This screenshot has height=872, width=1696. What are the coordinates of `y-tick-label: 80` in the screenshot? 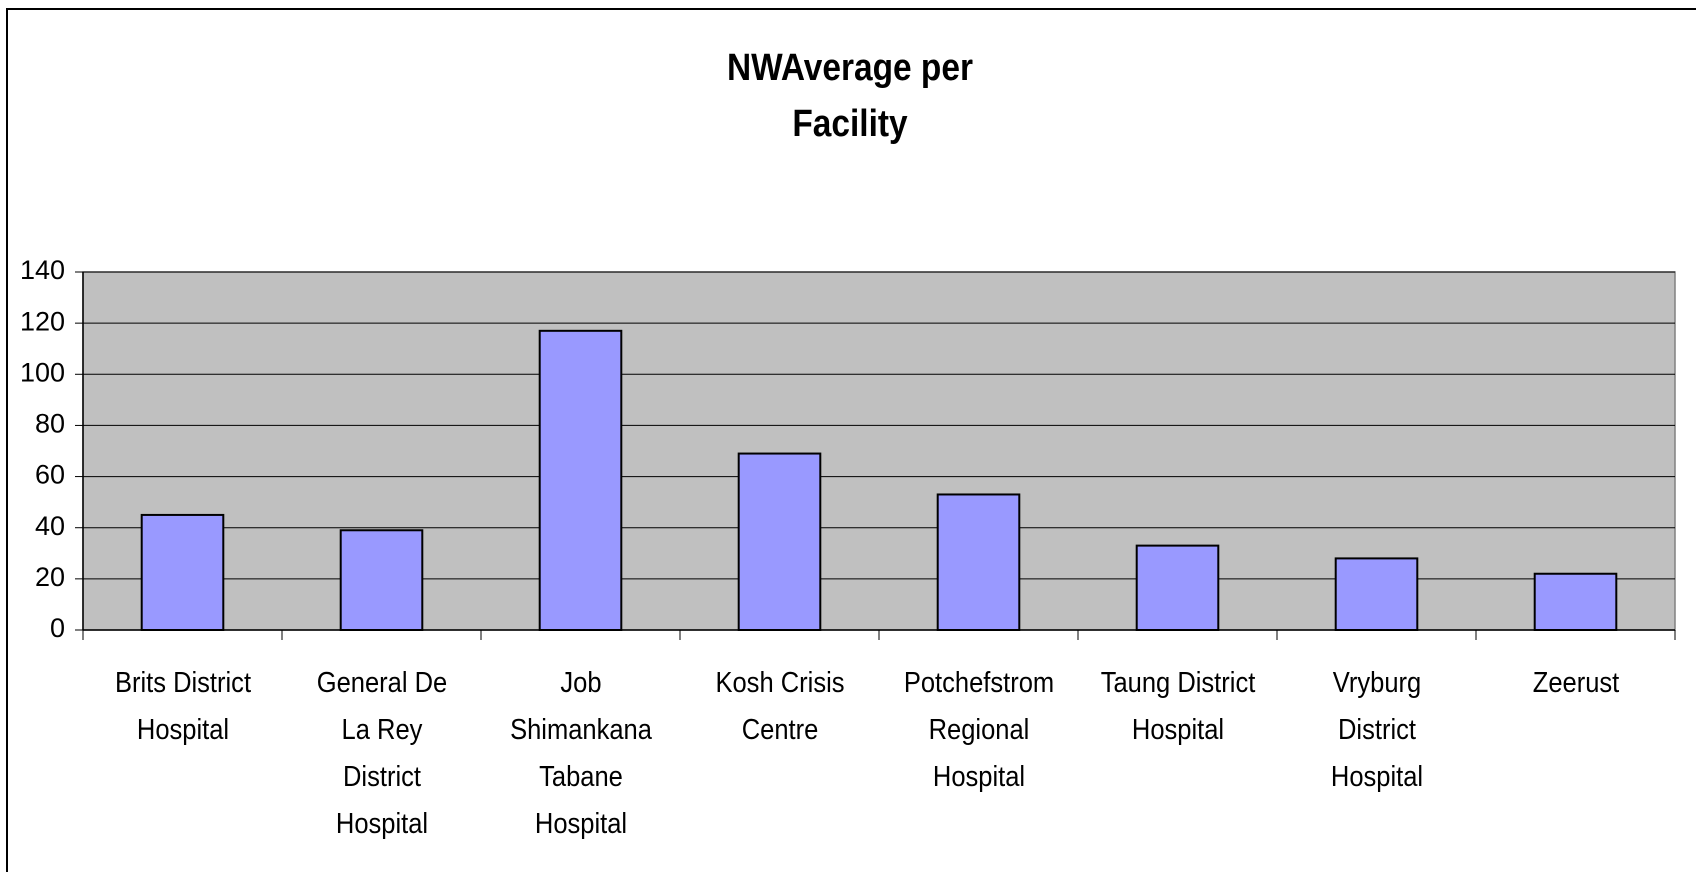 It's located at (50, 424).